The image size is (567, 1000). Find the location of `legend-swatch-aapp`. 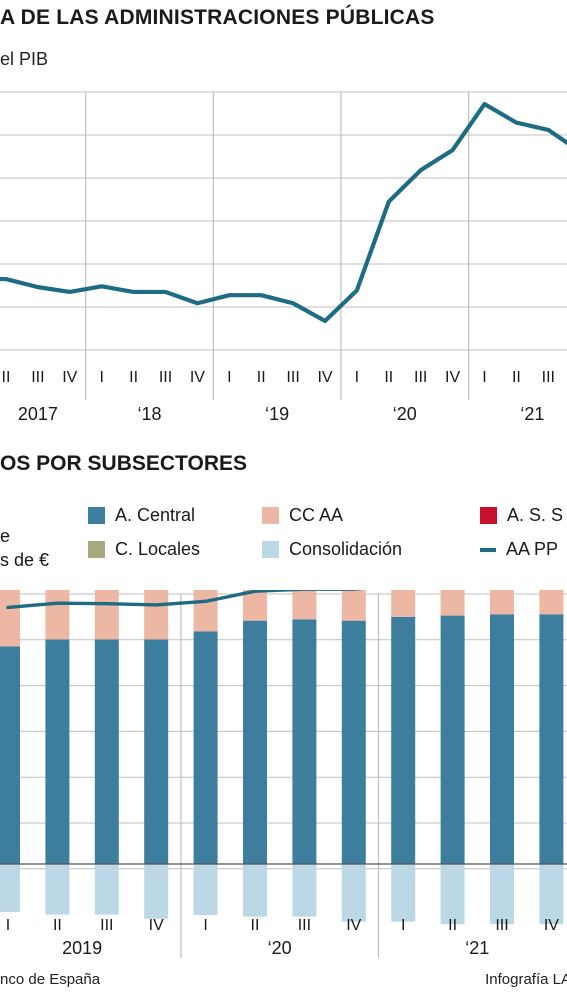

legend-swatch-aapp is located at coordinates (488, 549).